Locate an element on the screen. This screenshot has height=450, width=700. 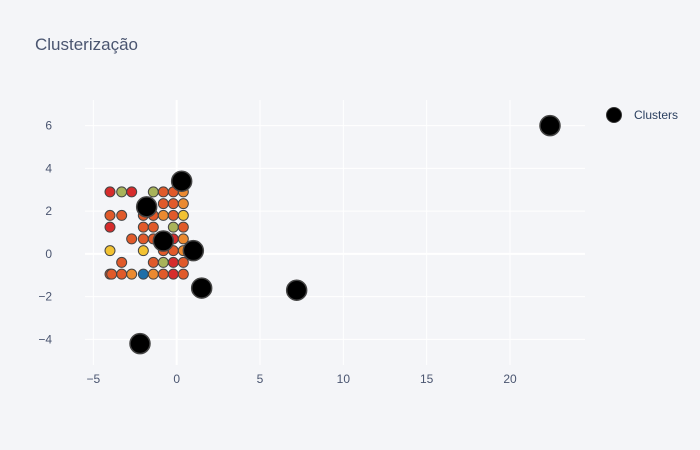
y-tick-label: 0 is located at coordinates (48, 254).